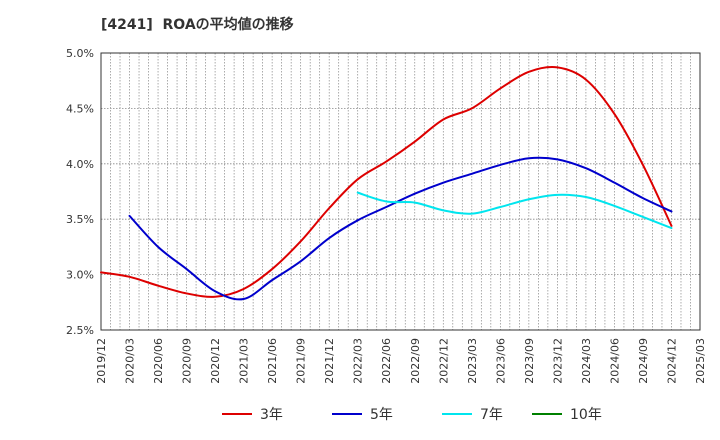 This screenshot has width=720, height=440. Describe the element at coordinates (643, 361) in the screenshot. I see `x-tick-label: 2024/09` at that location.